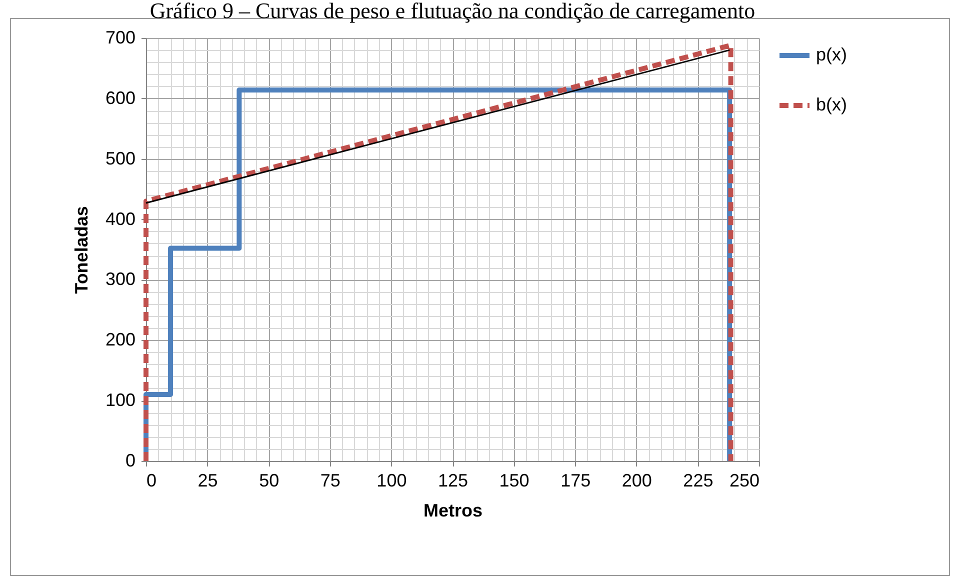 This screenshot has height=578, width=959. What do you see at coordinates (81, 250) in the screenshot?
I see `y-axis-title: Toneladas` at bounding box center [81, 250].